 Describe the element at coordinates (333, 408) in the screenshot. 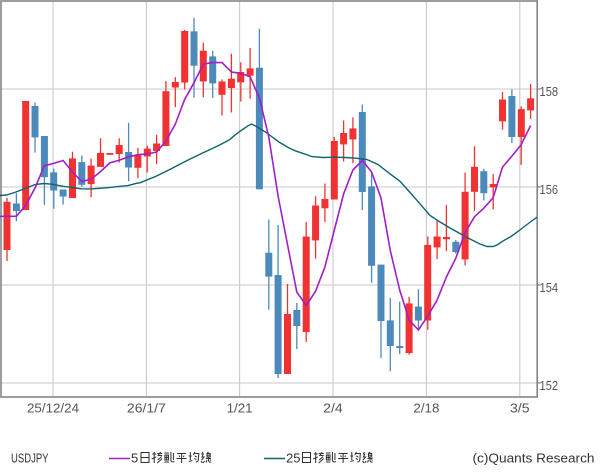

I see `svg-text: 2/4` at that location.